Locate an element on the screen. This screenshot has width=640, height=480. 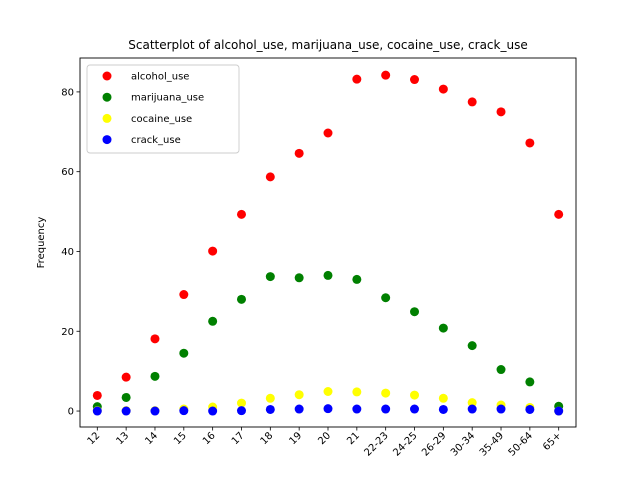
y-axis: 0 20 40 60 80 is located at coordinates (70, 252).